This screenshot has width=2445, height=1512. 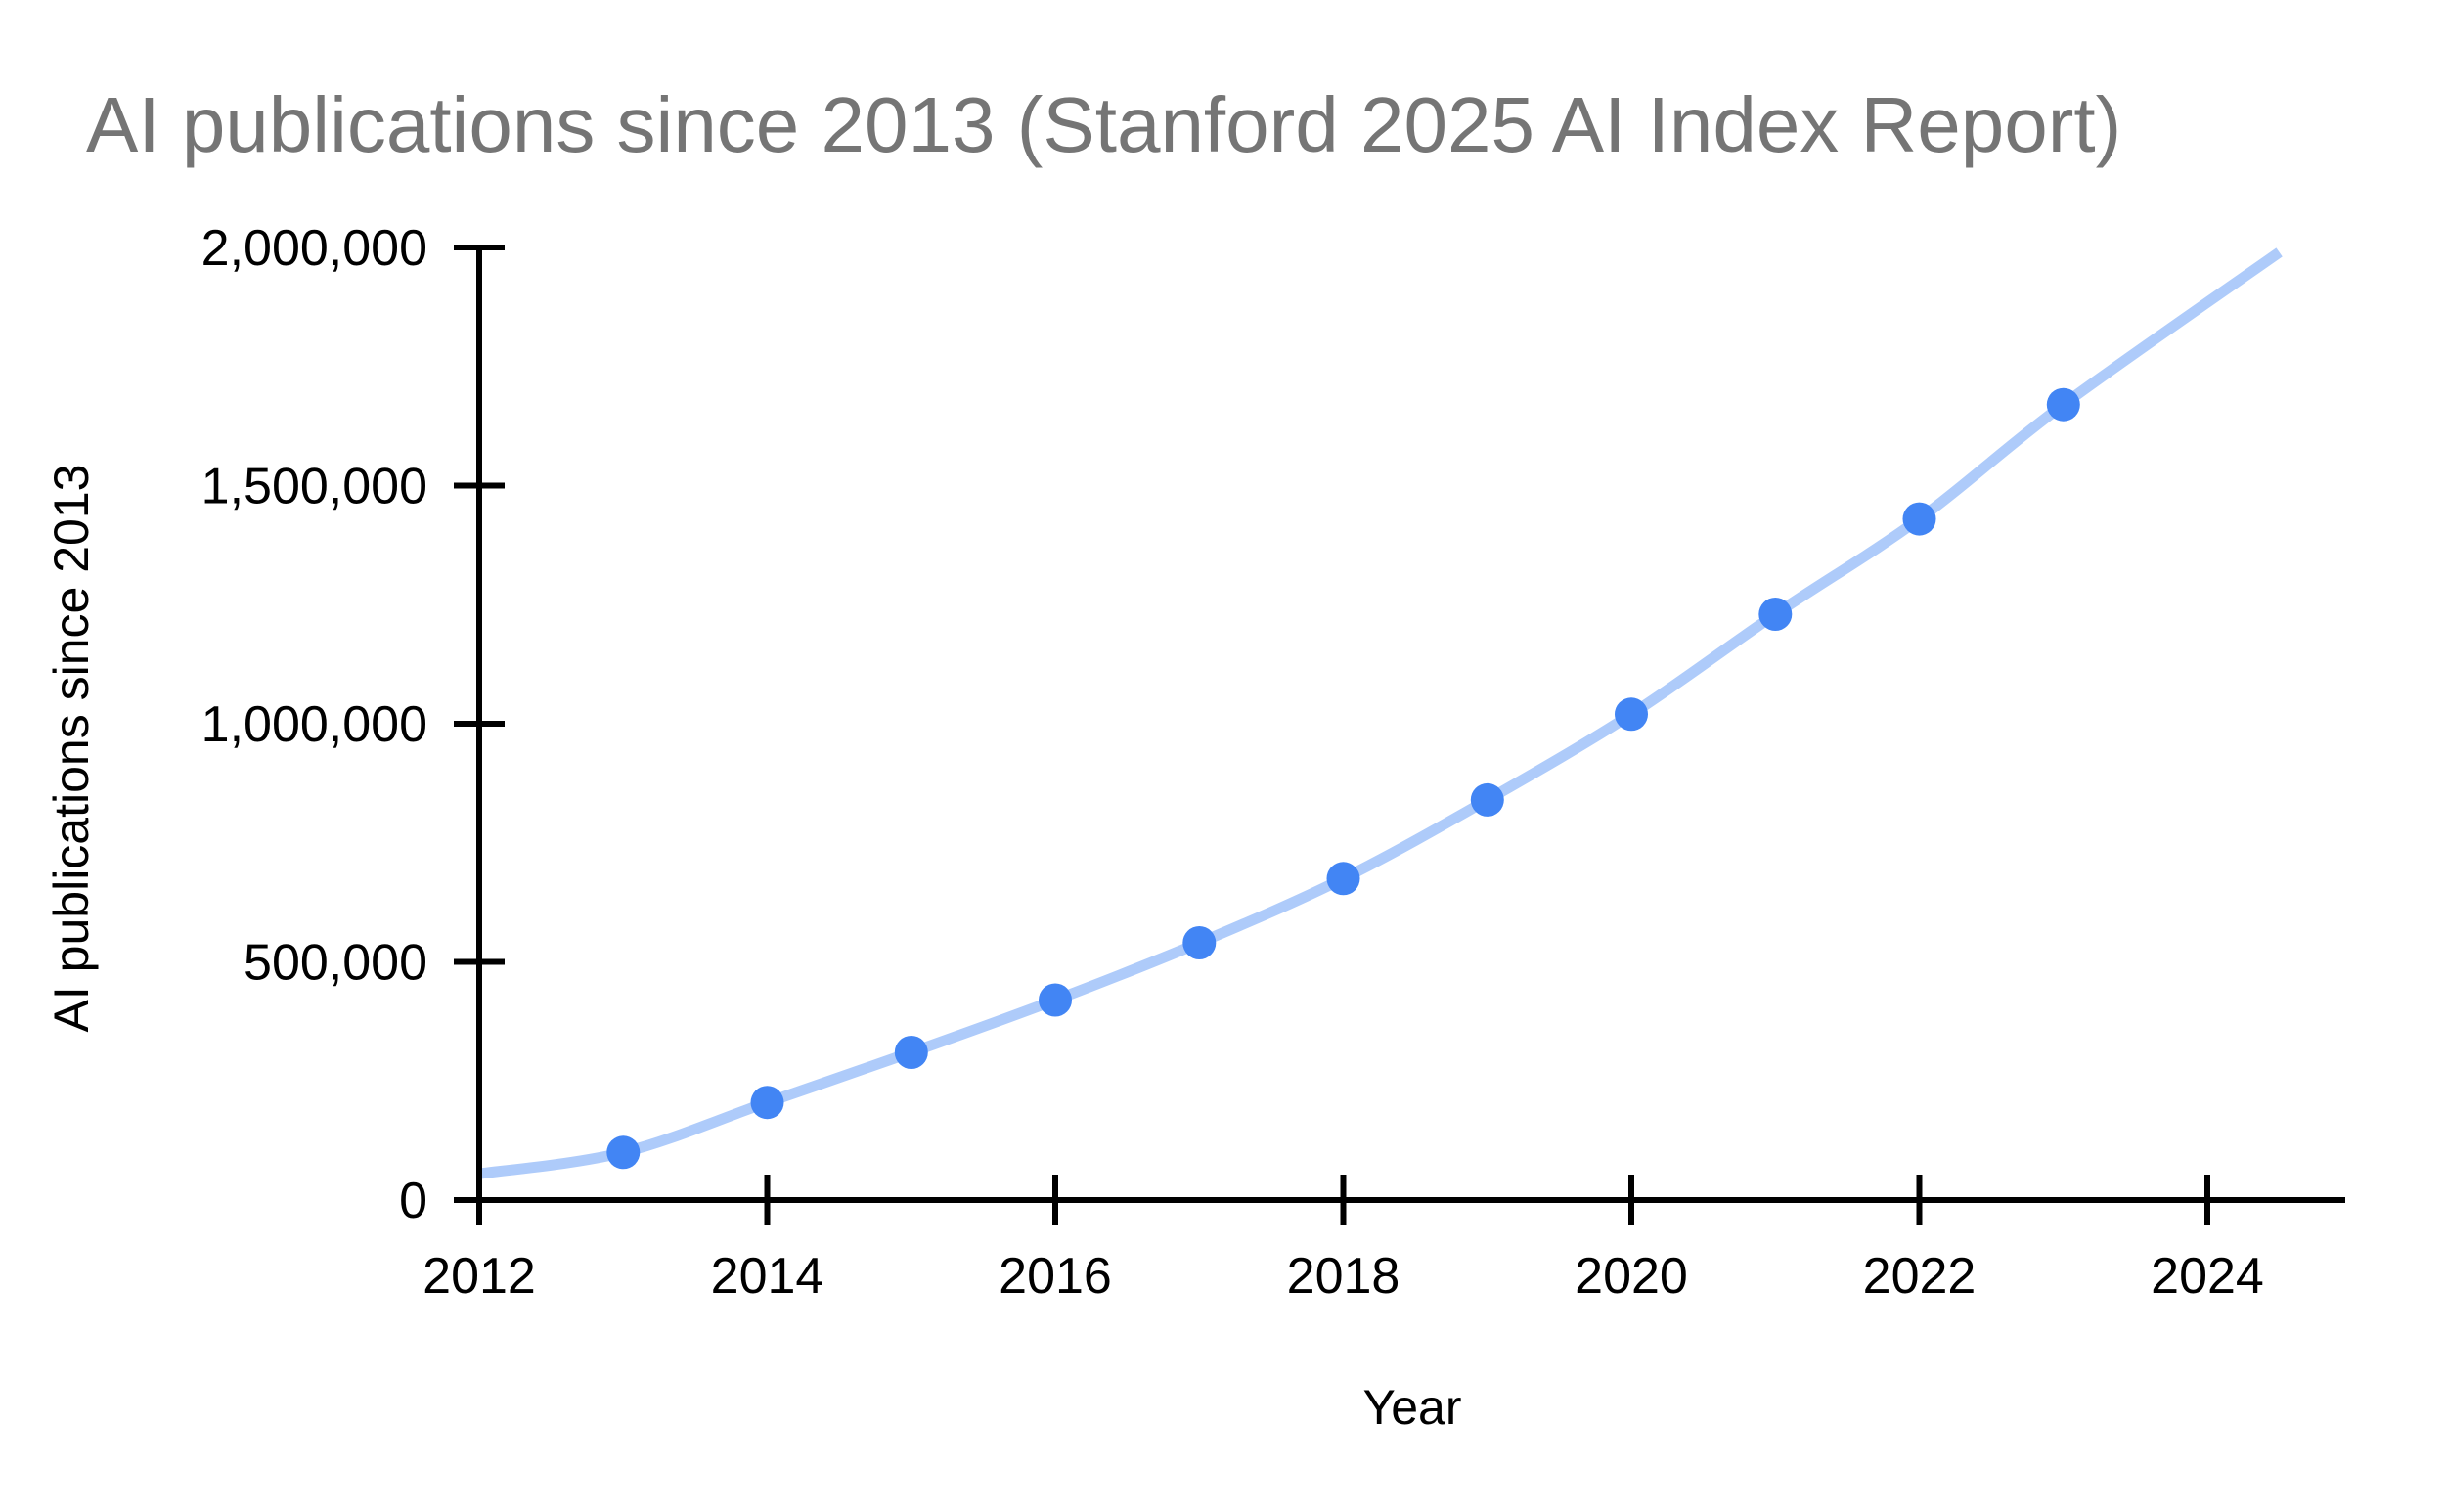 I want to click on data-point-2017, so click(x=1199, y=943).